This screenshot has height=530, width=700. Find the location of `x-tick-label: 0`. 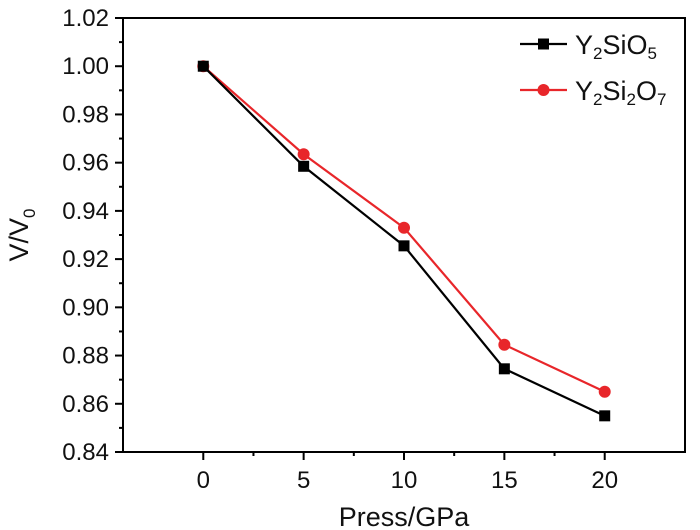

x-tick-label: 0 is located at coordinates (203, 480).